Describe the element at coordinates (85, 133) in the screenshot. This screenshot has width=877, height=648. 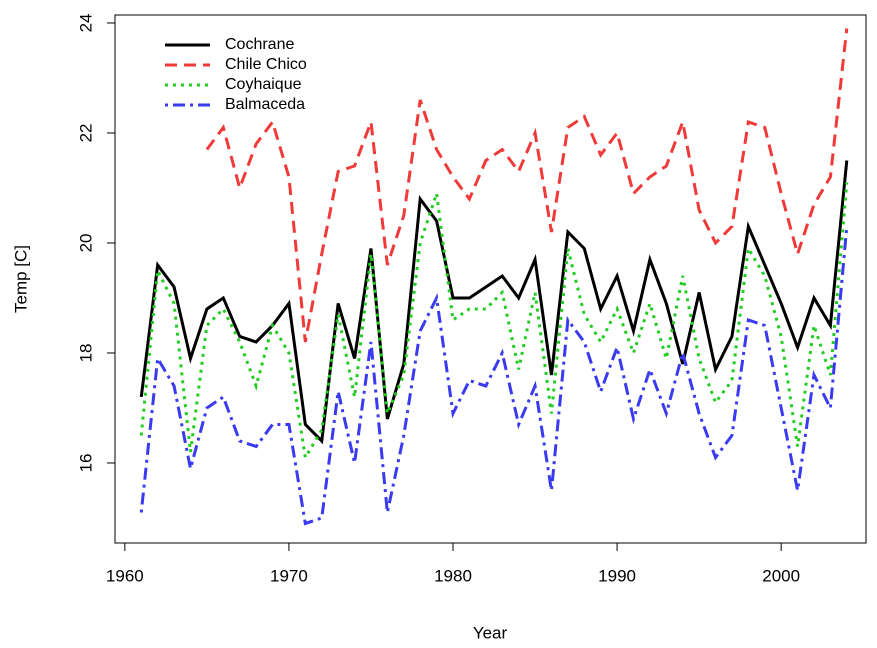
I see `y-tick-label: 22` at that location.